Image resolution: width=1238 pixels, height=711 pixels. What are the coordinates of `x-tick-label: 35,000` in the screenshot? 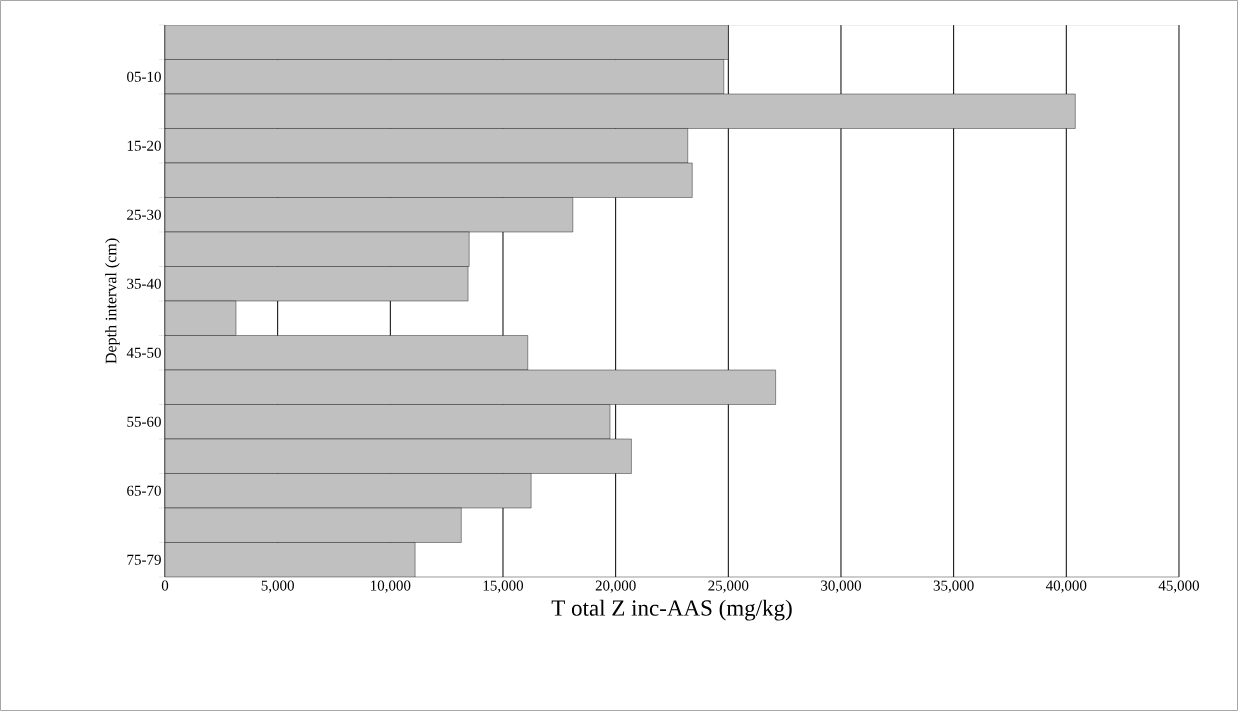 It's located at (953, 586).